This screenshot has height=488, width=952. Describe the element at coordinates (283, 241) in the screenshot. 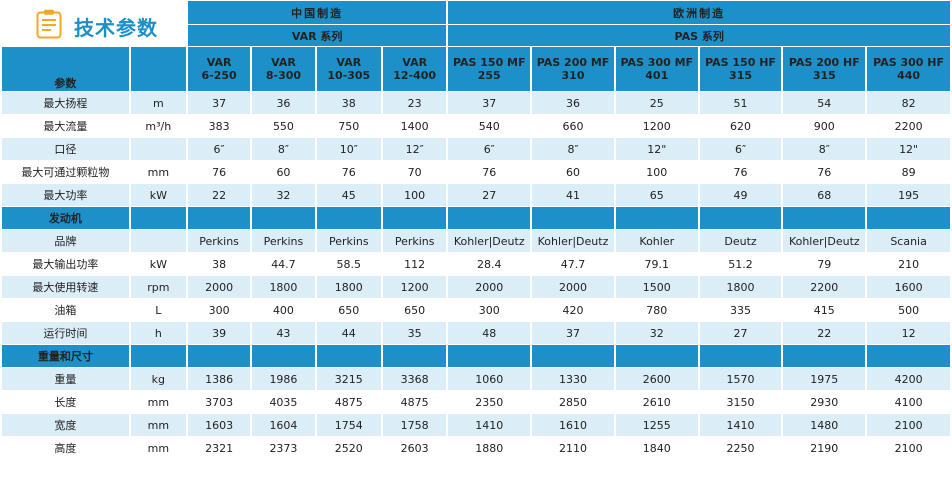

I see `table-cell: Perkins` at that location.